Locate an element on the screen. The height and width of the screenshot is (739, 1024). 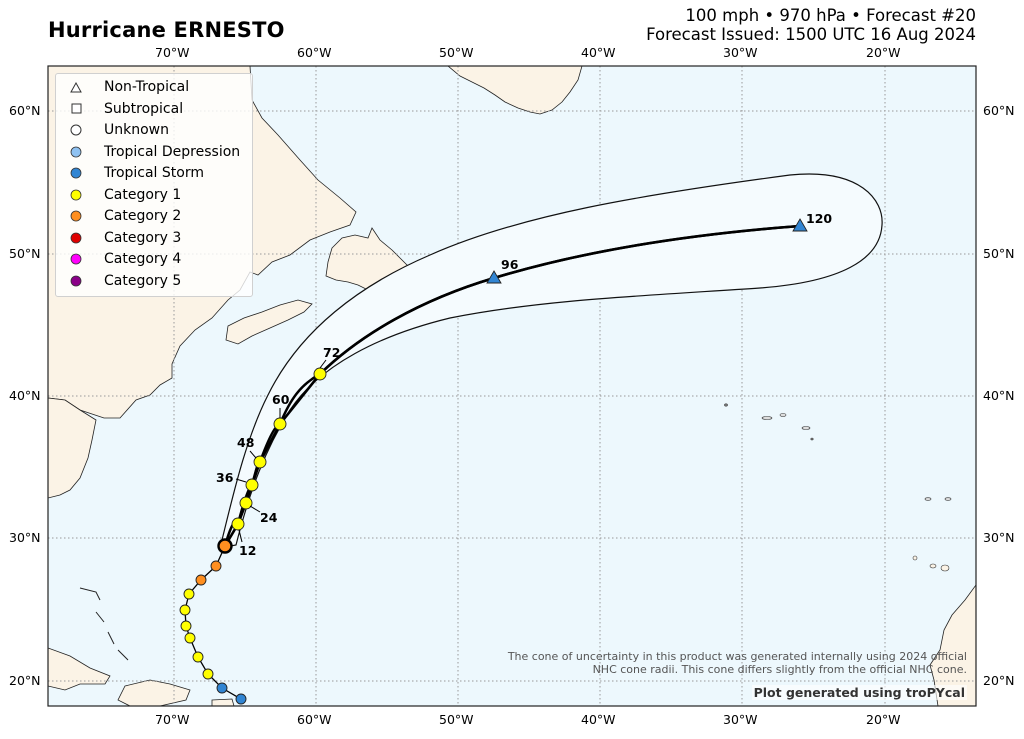
lon-label-bottom: 50°W is located at coordinates (456, 719).